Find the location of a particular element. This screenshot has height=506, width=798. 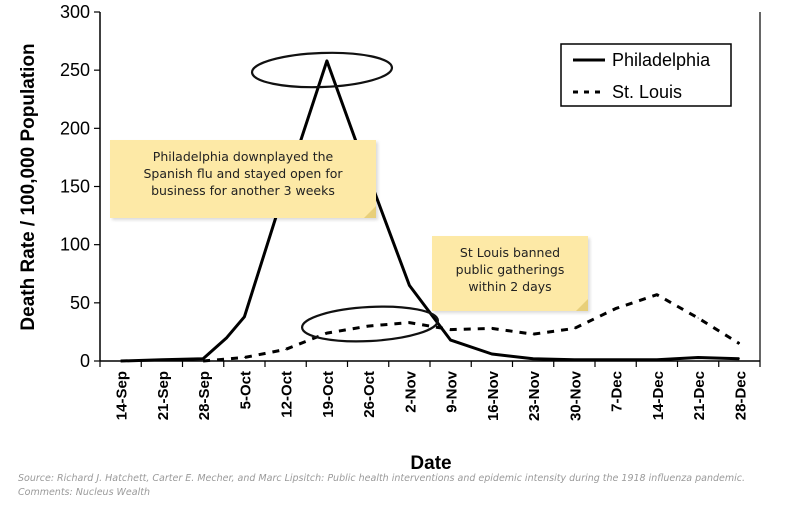

x-tick-label: 21-Sep is located at coordinates (163, 395).